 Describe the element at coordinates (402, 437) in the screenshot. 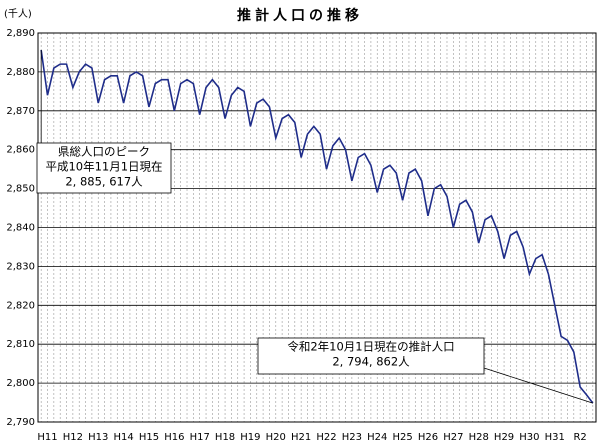

I see `x-tick-label: H25` at that location.